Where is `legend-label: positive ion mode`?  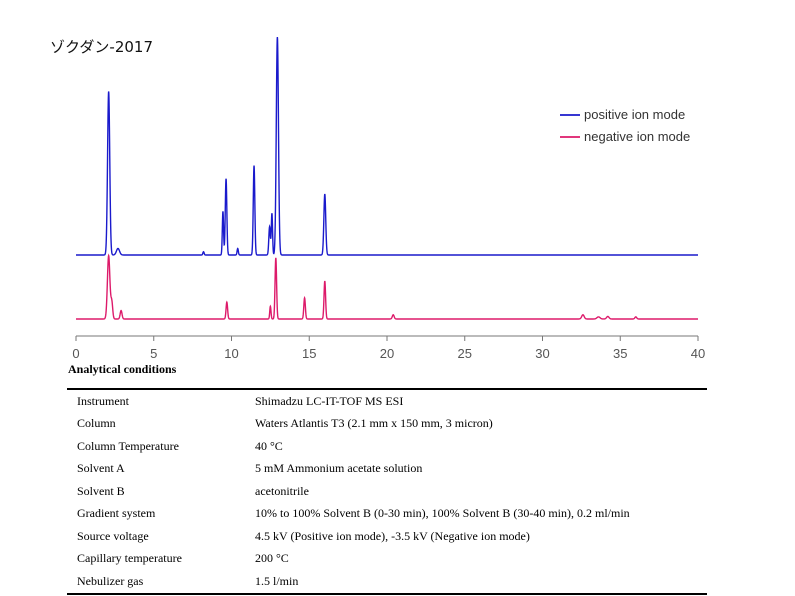 legend-label: positive ion mode is located at coordinates (634, 114).